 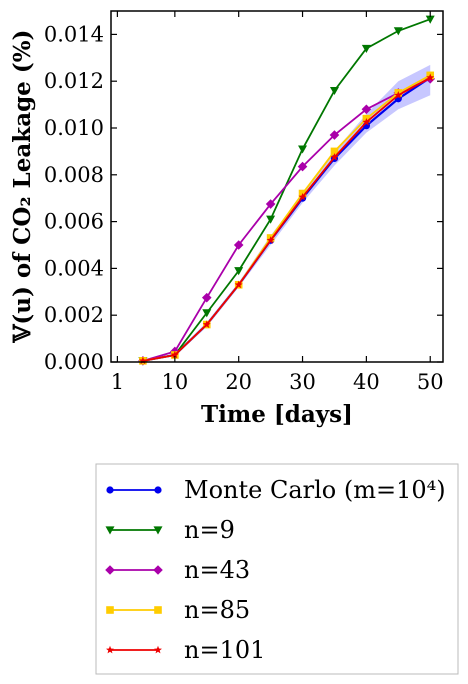 I want to click on y-tick-label: 0.000, so click(x=74, y=362).